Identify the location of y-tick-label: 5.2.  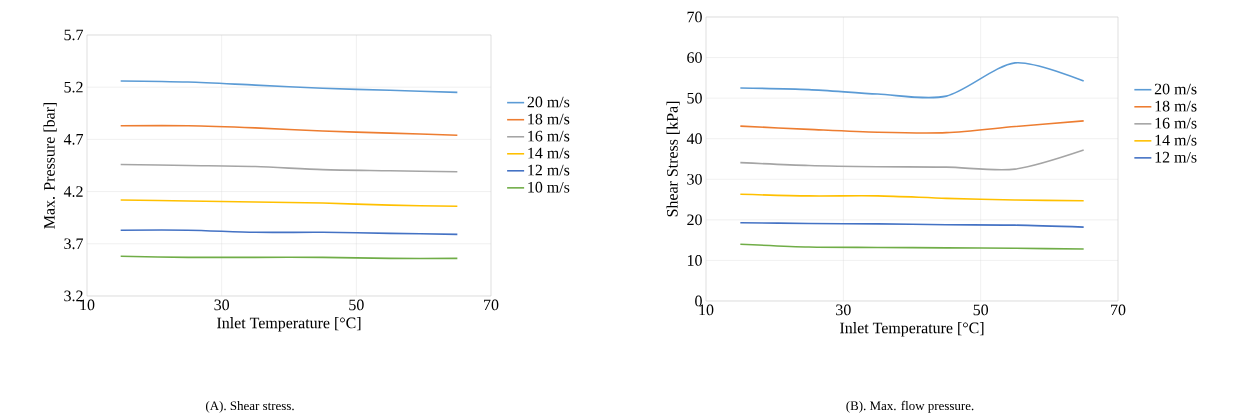
(73, 87).